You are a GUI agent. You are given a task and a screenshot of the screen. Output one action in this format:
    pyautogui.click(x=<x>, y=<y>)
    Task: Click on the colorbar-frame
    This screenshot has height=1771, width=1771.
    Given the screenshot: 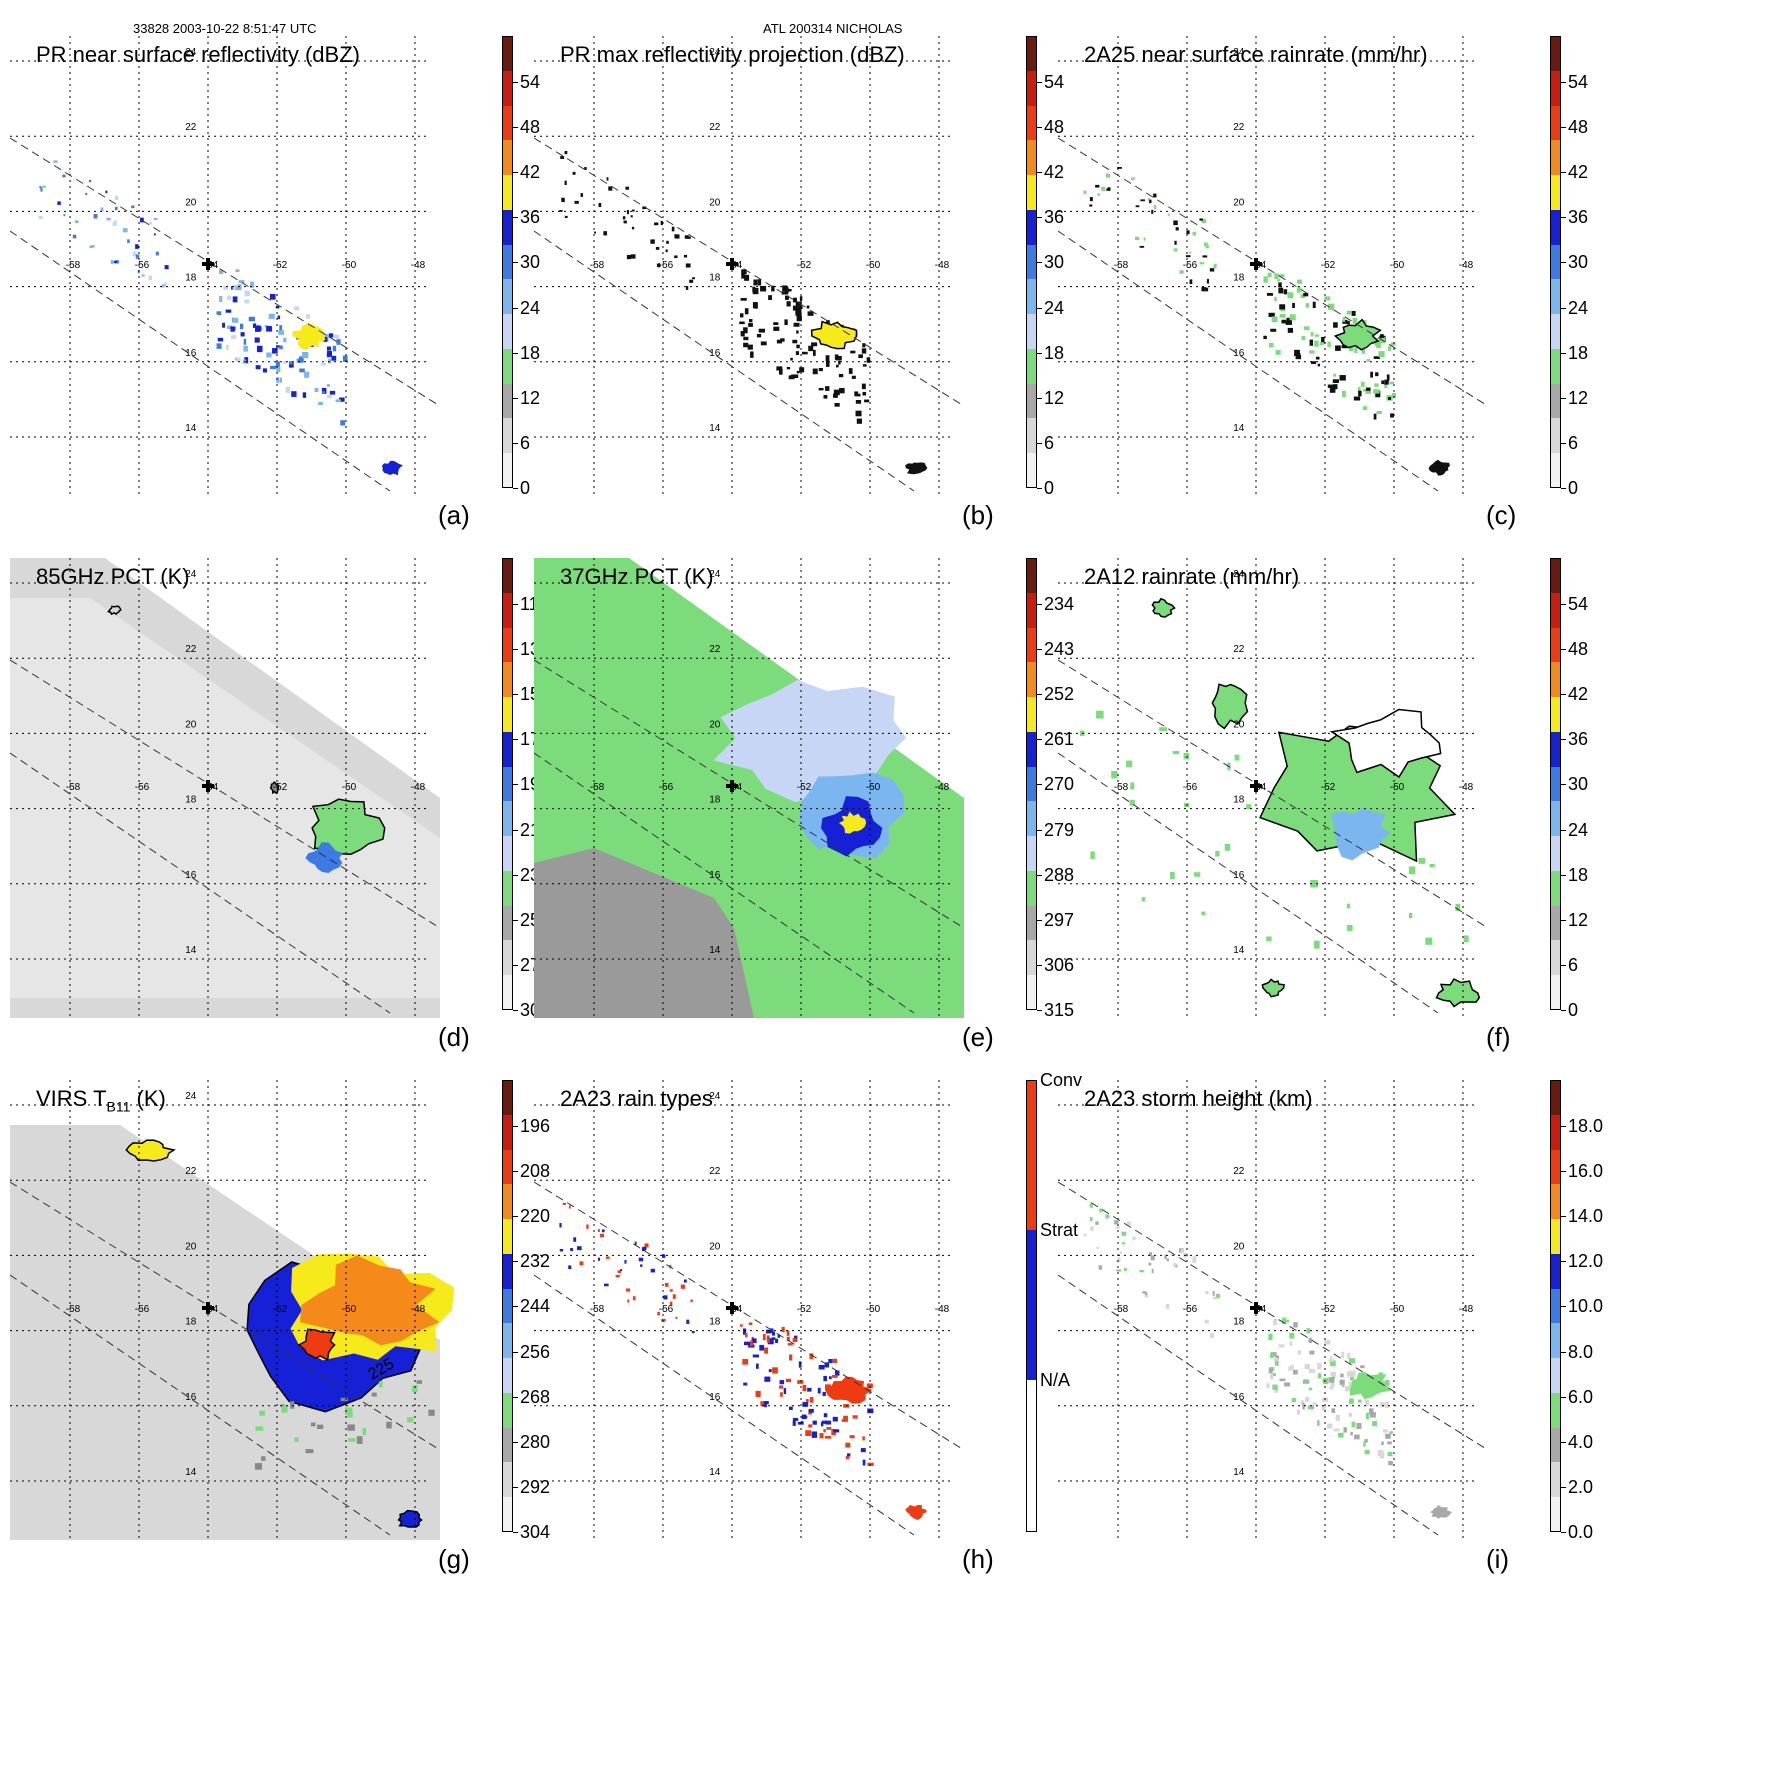 What is the action you would take?
    pyautogui.click(x=507, y=784)
    